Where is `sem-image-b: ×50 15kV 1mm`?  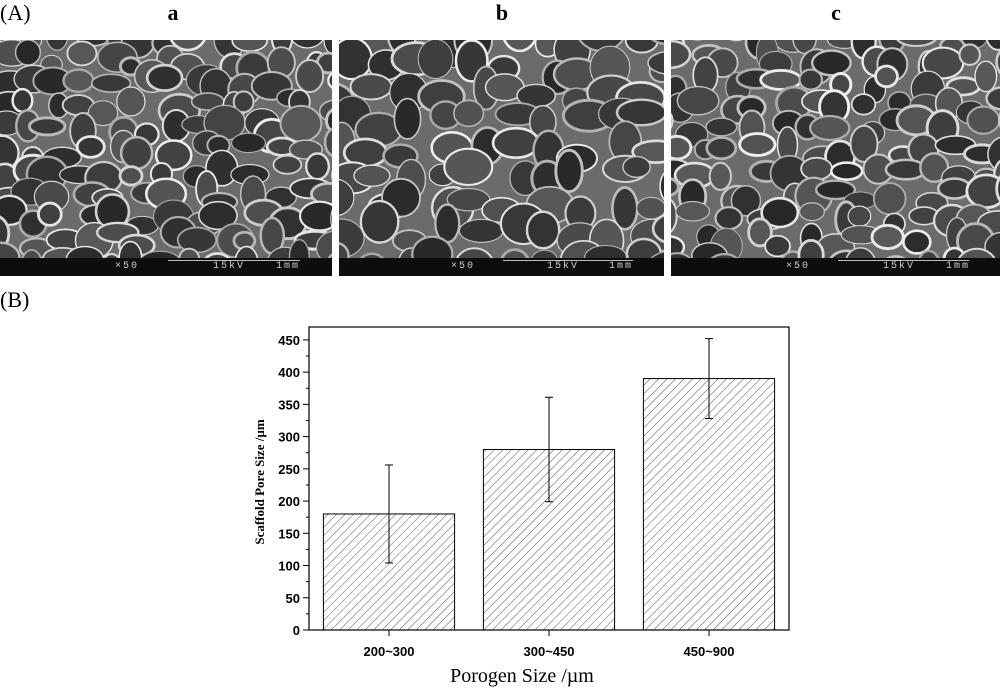
sem-image-b: ×50 15kV 1mm is located at coordinates (501, 158).